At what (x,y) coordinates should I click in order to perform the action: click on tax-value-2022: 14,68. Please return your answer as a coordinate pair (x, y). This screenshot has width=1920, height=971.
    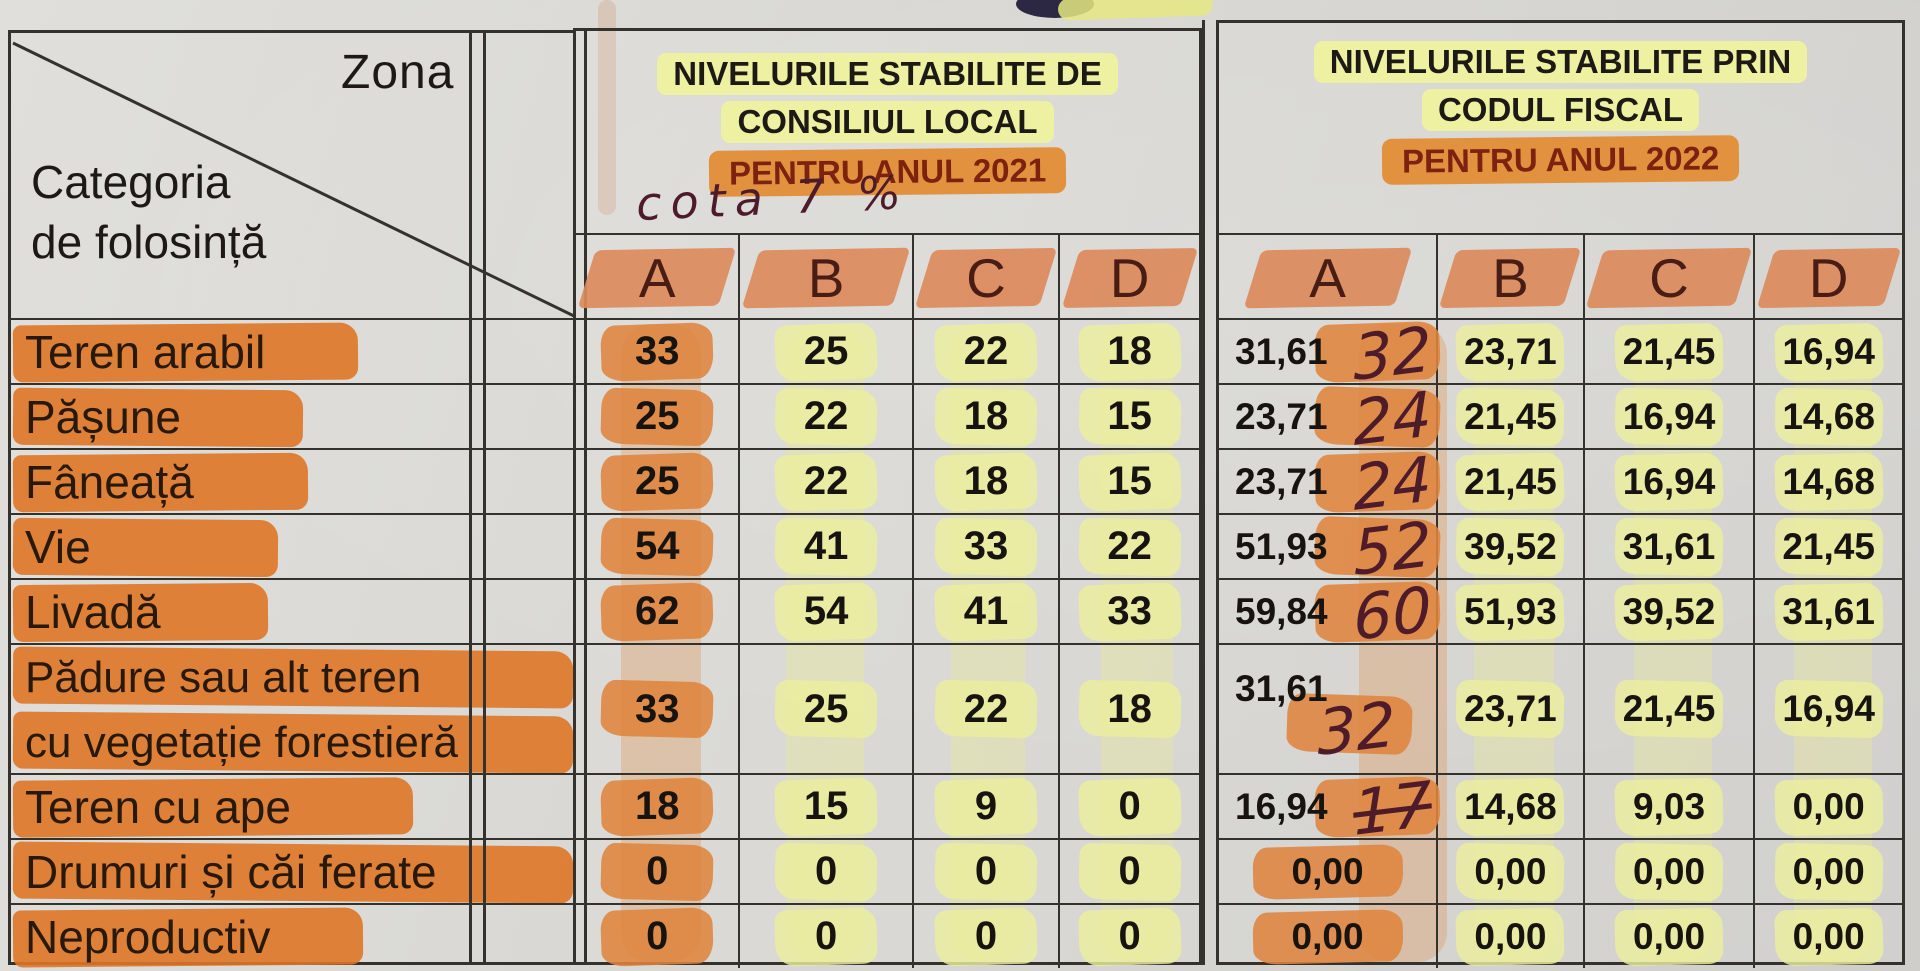
    Looking at the image, I should click on (1510, 806).